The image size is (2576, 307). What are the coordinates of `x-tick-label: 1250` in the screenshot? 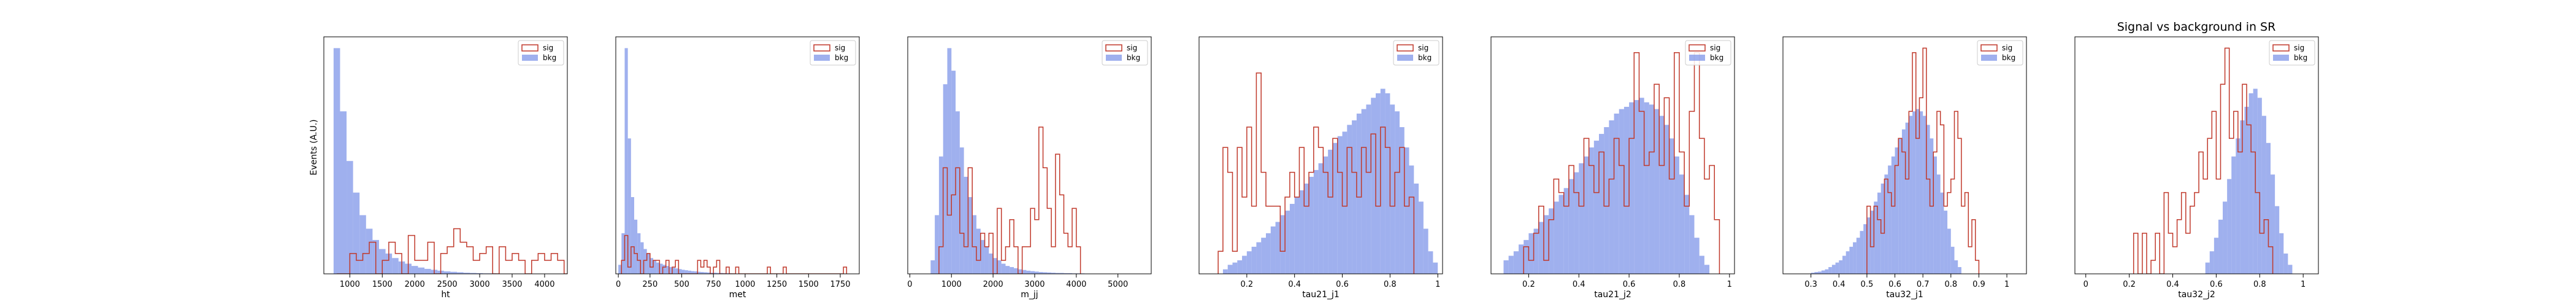 It's located at (777, 284).